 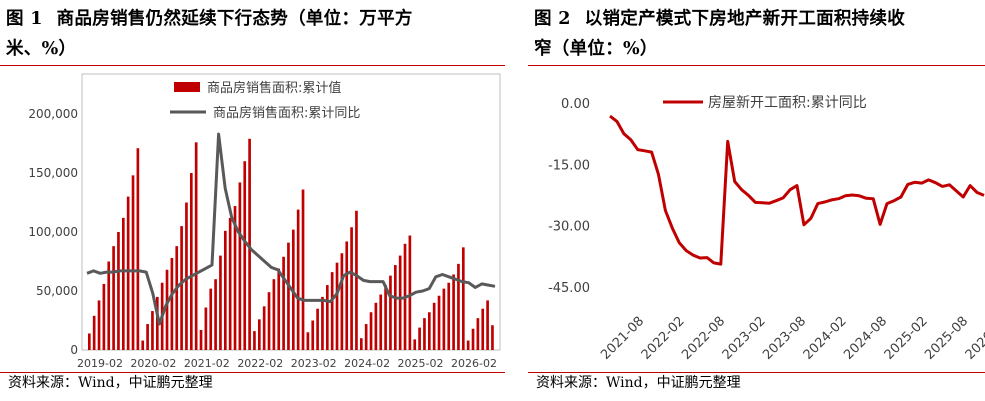 What do you see at coordinates (569, 165) in the screenshot?
I see `y-tick-label: -15.00` at bounding box center [569, 165].